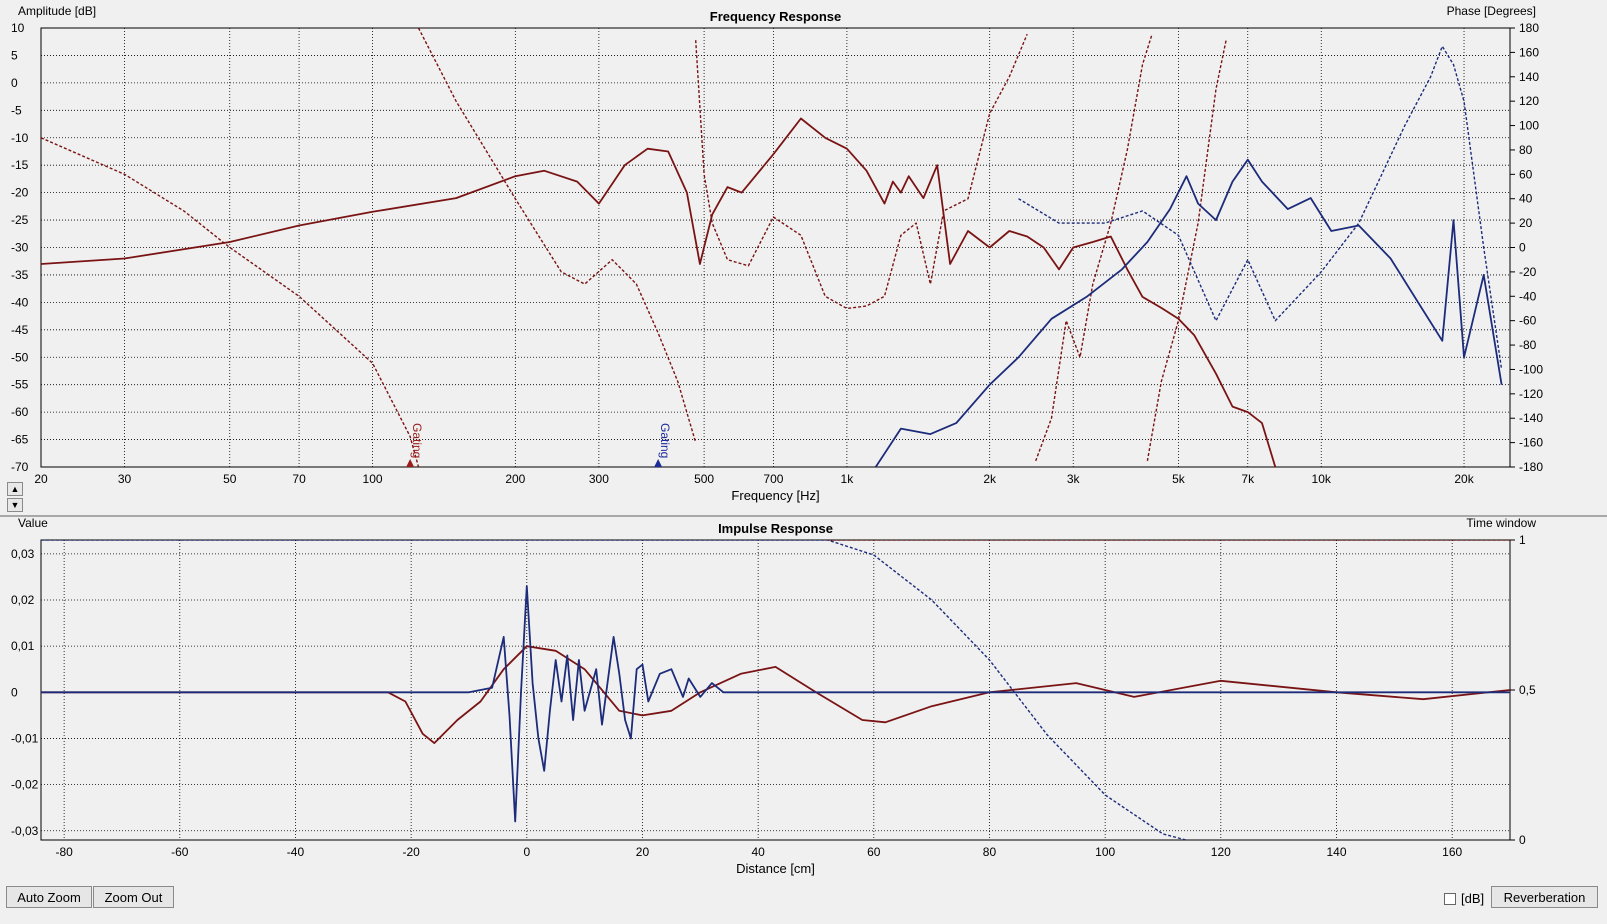 This screenshot has height=924, width=1607. Describe the element at coordinates (1526, 150) in the screenshot. I see `y2-tick-label: 80` at that location.